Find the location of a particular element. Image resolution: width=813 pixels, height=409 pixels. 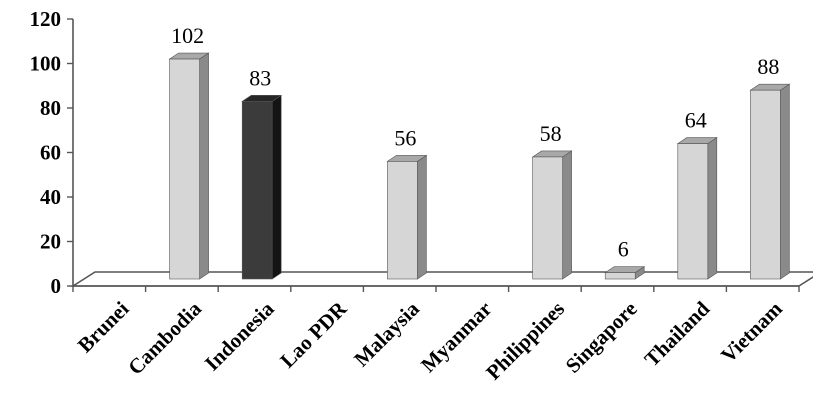

bar-indonesia is located at coordinates (262, 187).